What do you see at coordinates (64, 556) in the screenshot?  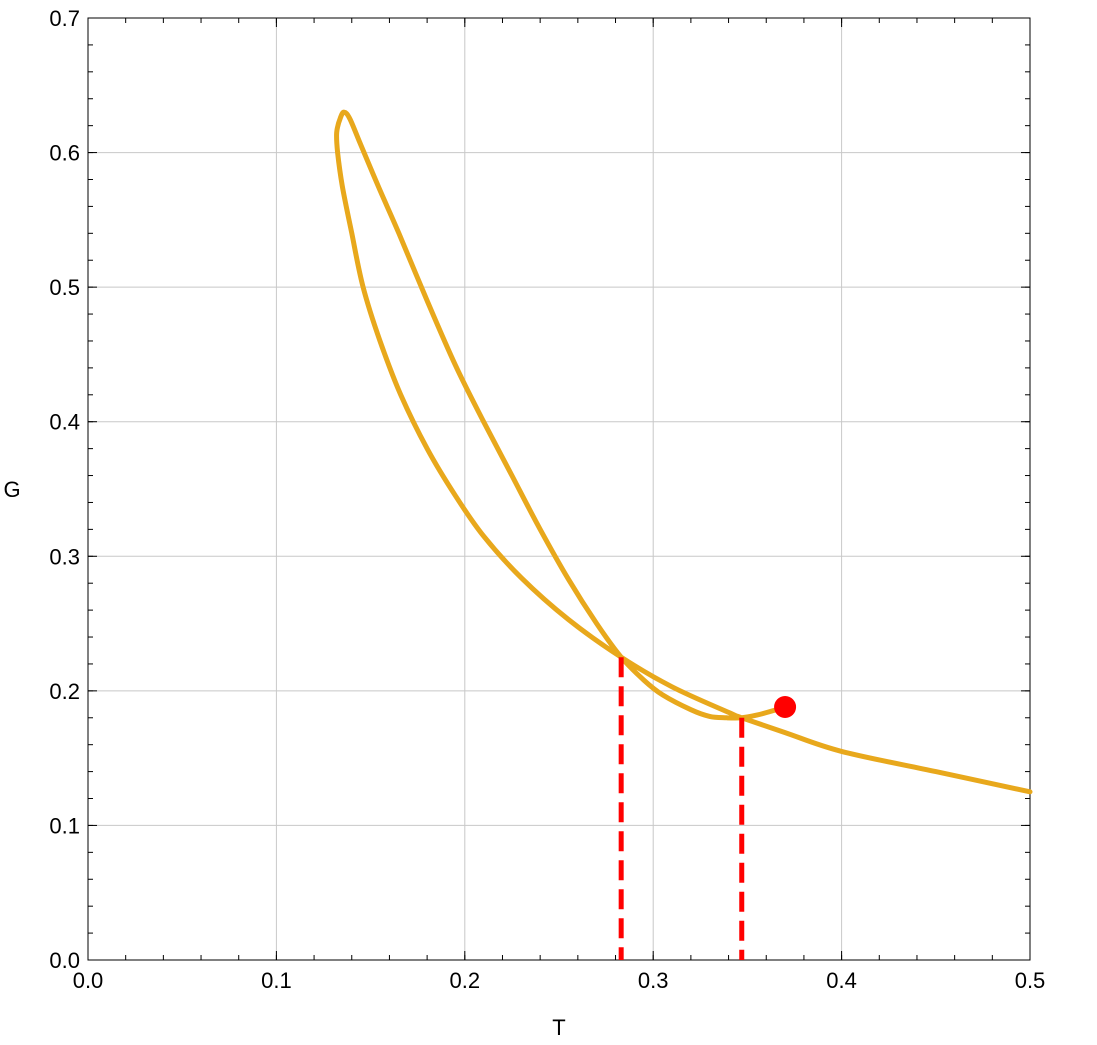 I see `y-tick-label: 0.3` at bounding box center [64, 556].